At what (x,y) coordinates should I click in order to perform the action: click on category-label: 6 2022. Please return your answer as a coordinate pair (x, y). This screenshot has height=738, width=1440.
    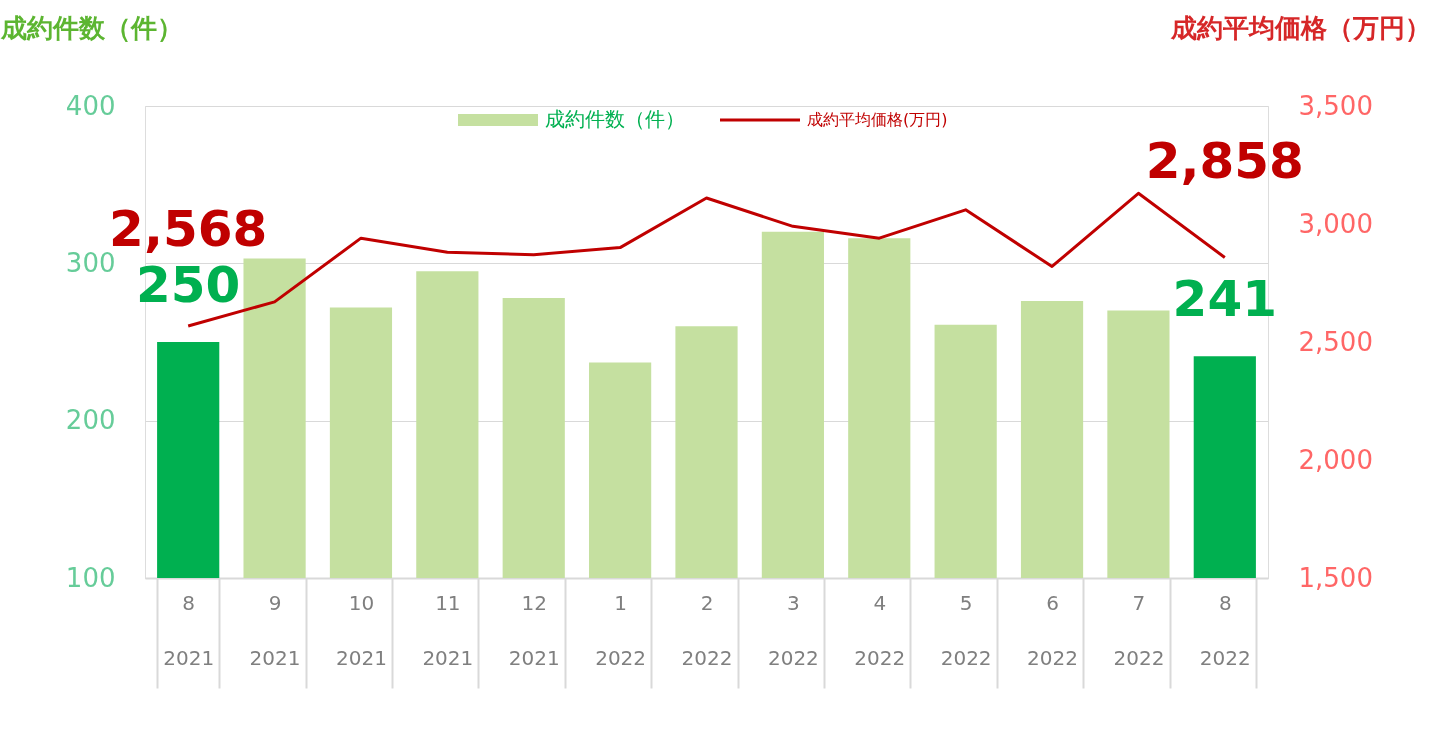
    Looking at the image, I should click on (1052, 630).